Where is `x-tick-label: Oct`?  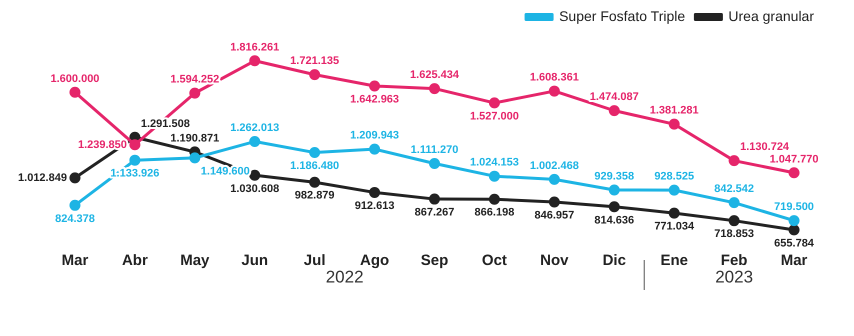 x-tick-label: Oct is located at coordinates (494, 261).